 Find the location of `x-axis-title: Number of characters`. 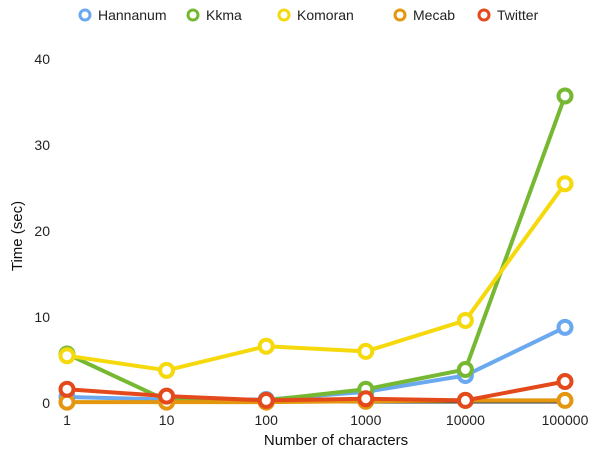

x-axis-title: Number of characters is located at coordinates (336, 440).